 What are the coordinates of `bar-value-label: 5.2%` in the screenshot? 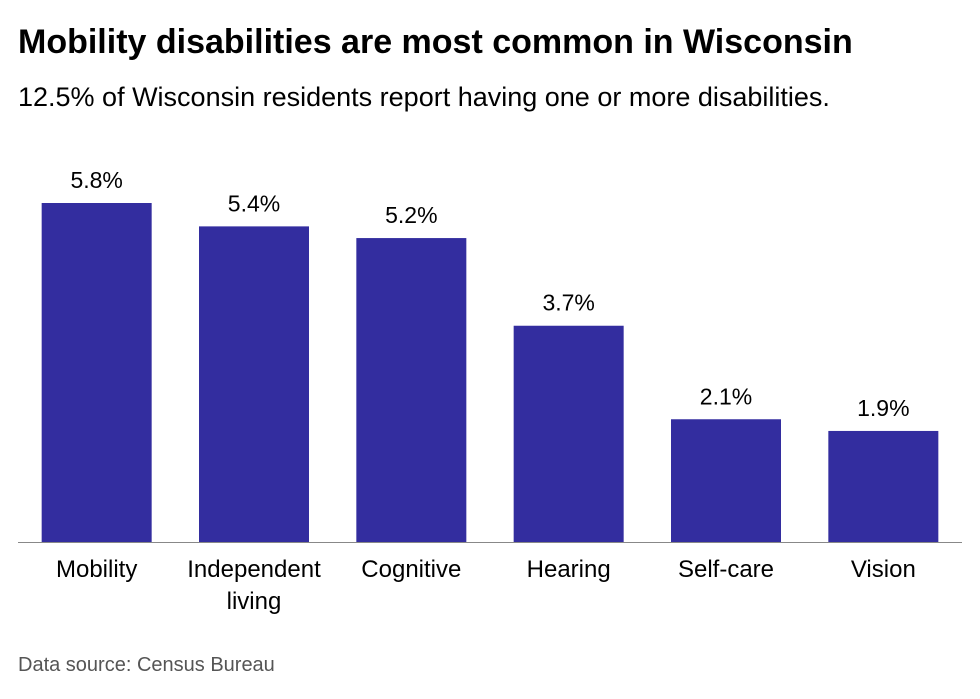 It's located at (411, 215).